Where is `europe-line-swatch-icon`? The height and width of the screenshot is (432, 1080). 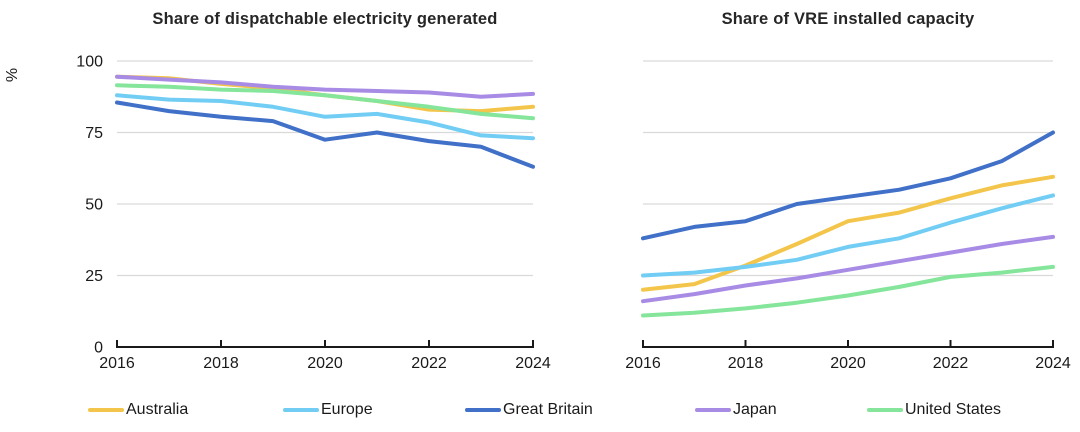
europe-line-swatch-icon is located at coordinates (301, 410).